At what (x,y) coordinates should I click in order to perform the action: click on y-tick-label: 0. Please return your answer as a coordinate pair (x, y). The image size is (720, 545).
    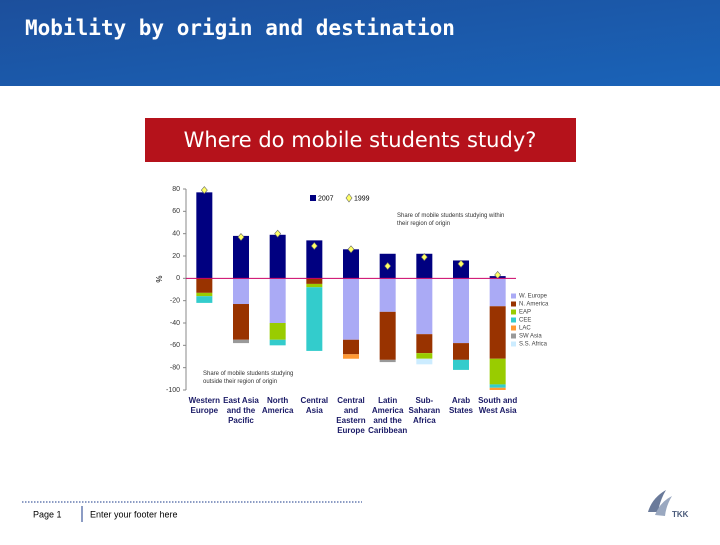
    Looking at the image, I should click on (178, 278).